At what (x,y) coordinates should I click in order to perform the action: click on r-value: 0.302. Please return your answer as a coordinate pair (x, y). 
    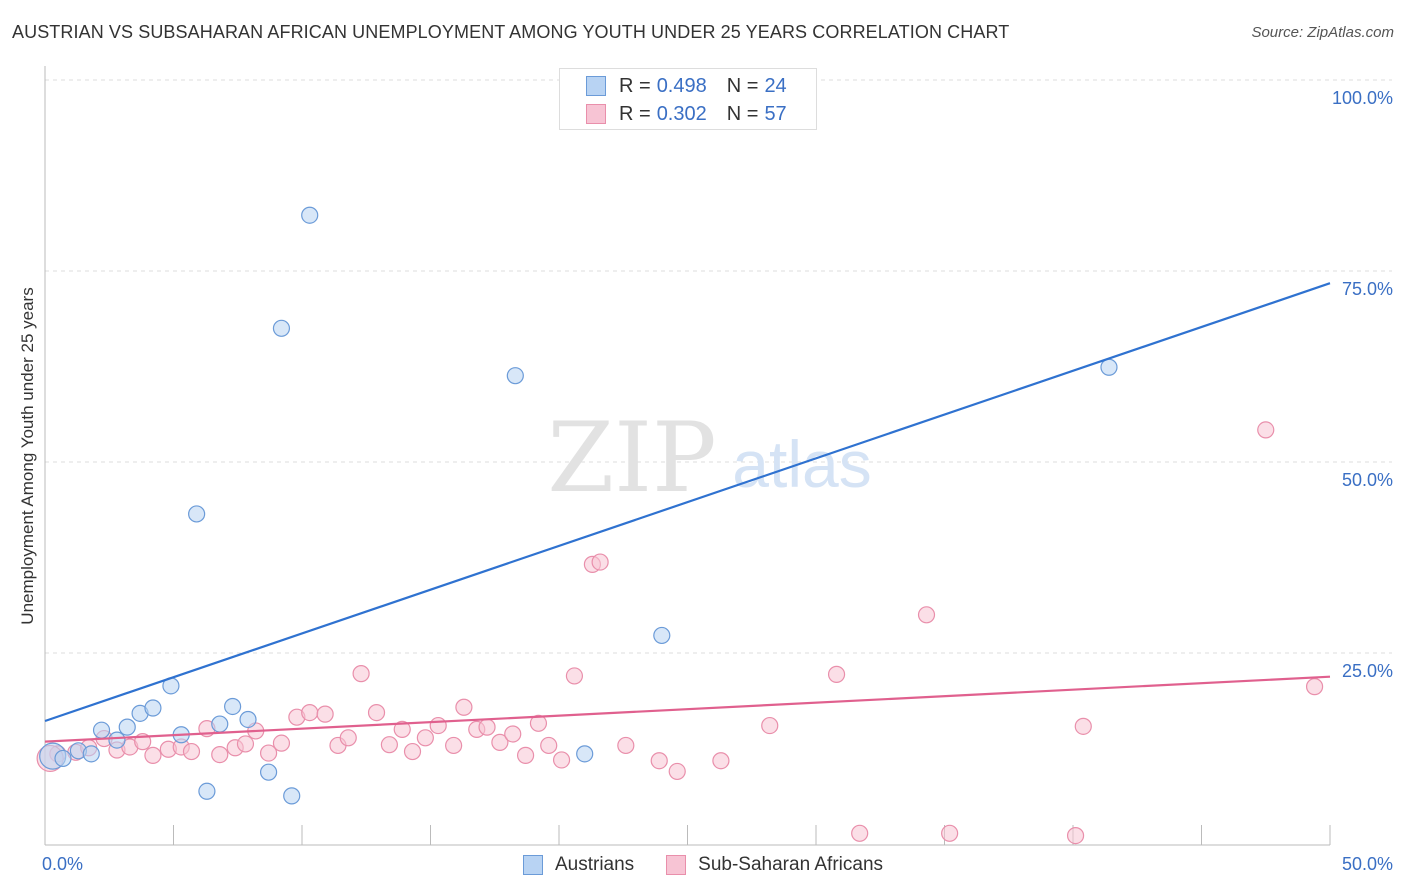
    Looking at the image, I should click on (681, 113).